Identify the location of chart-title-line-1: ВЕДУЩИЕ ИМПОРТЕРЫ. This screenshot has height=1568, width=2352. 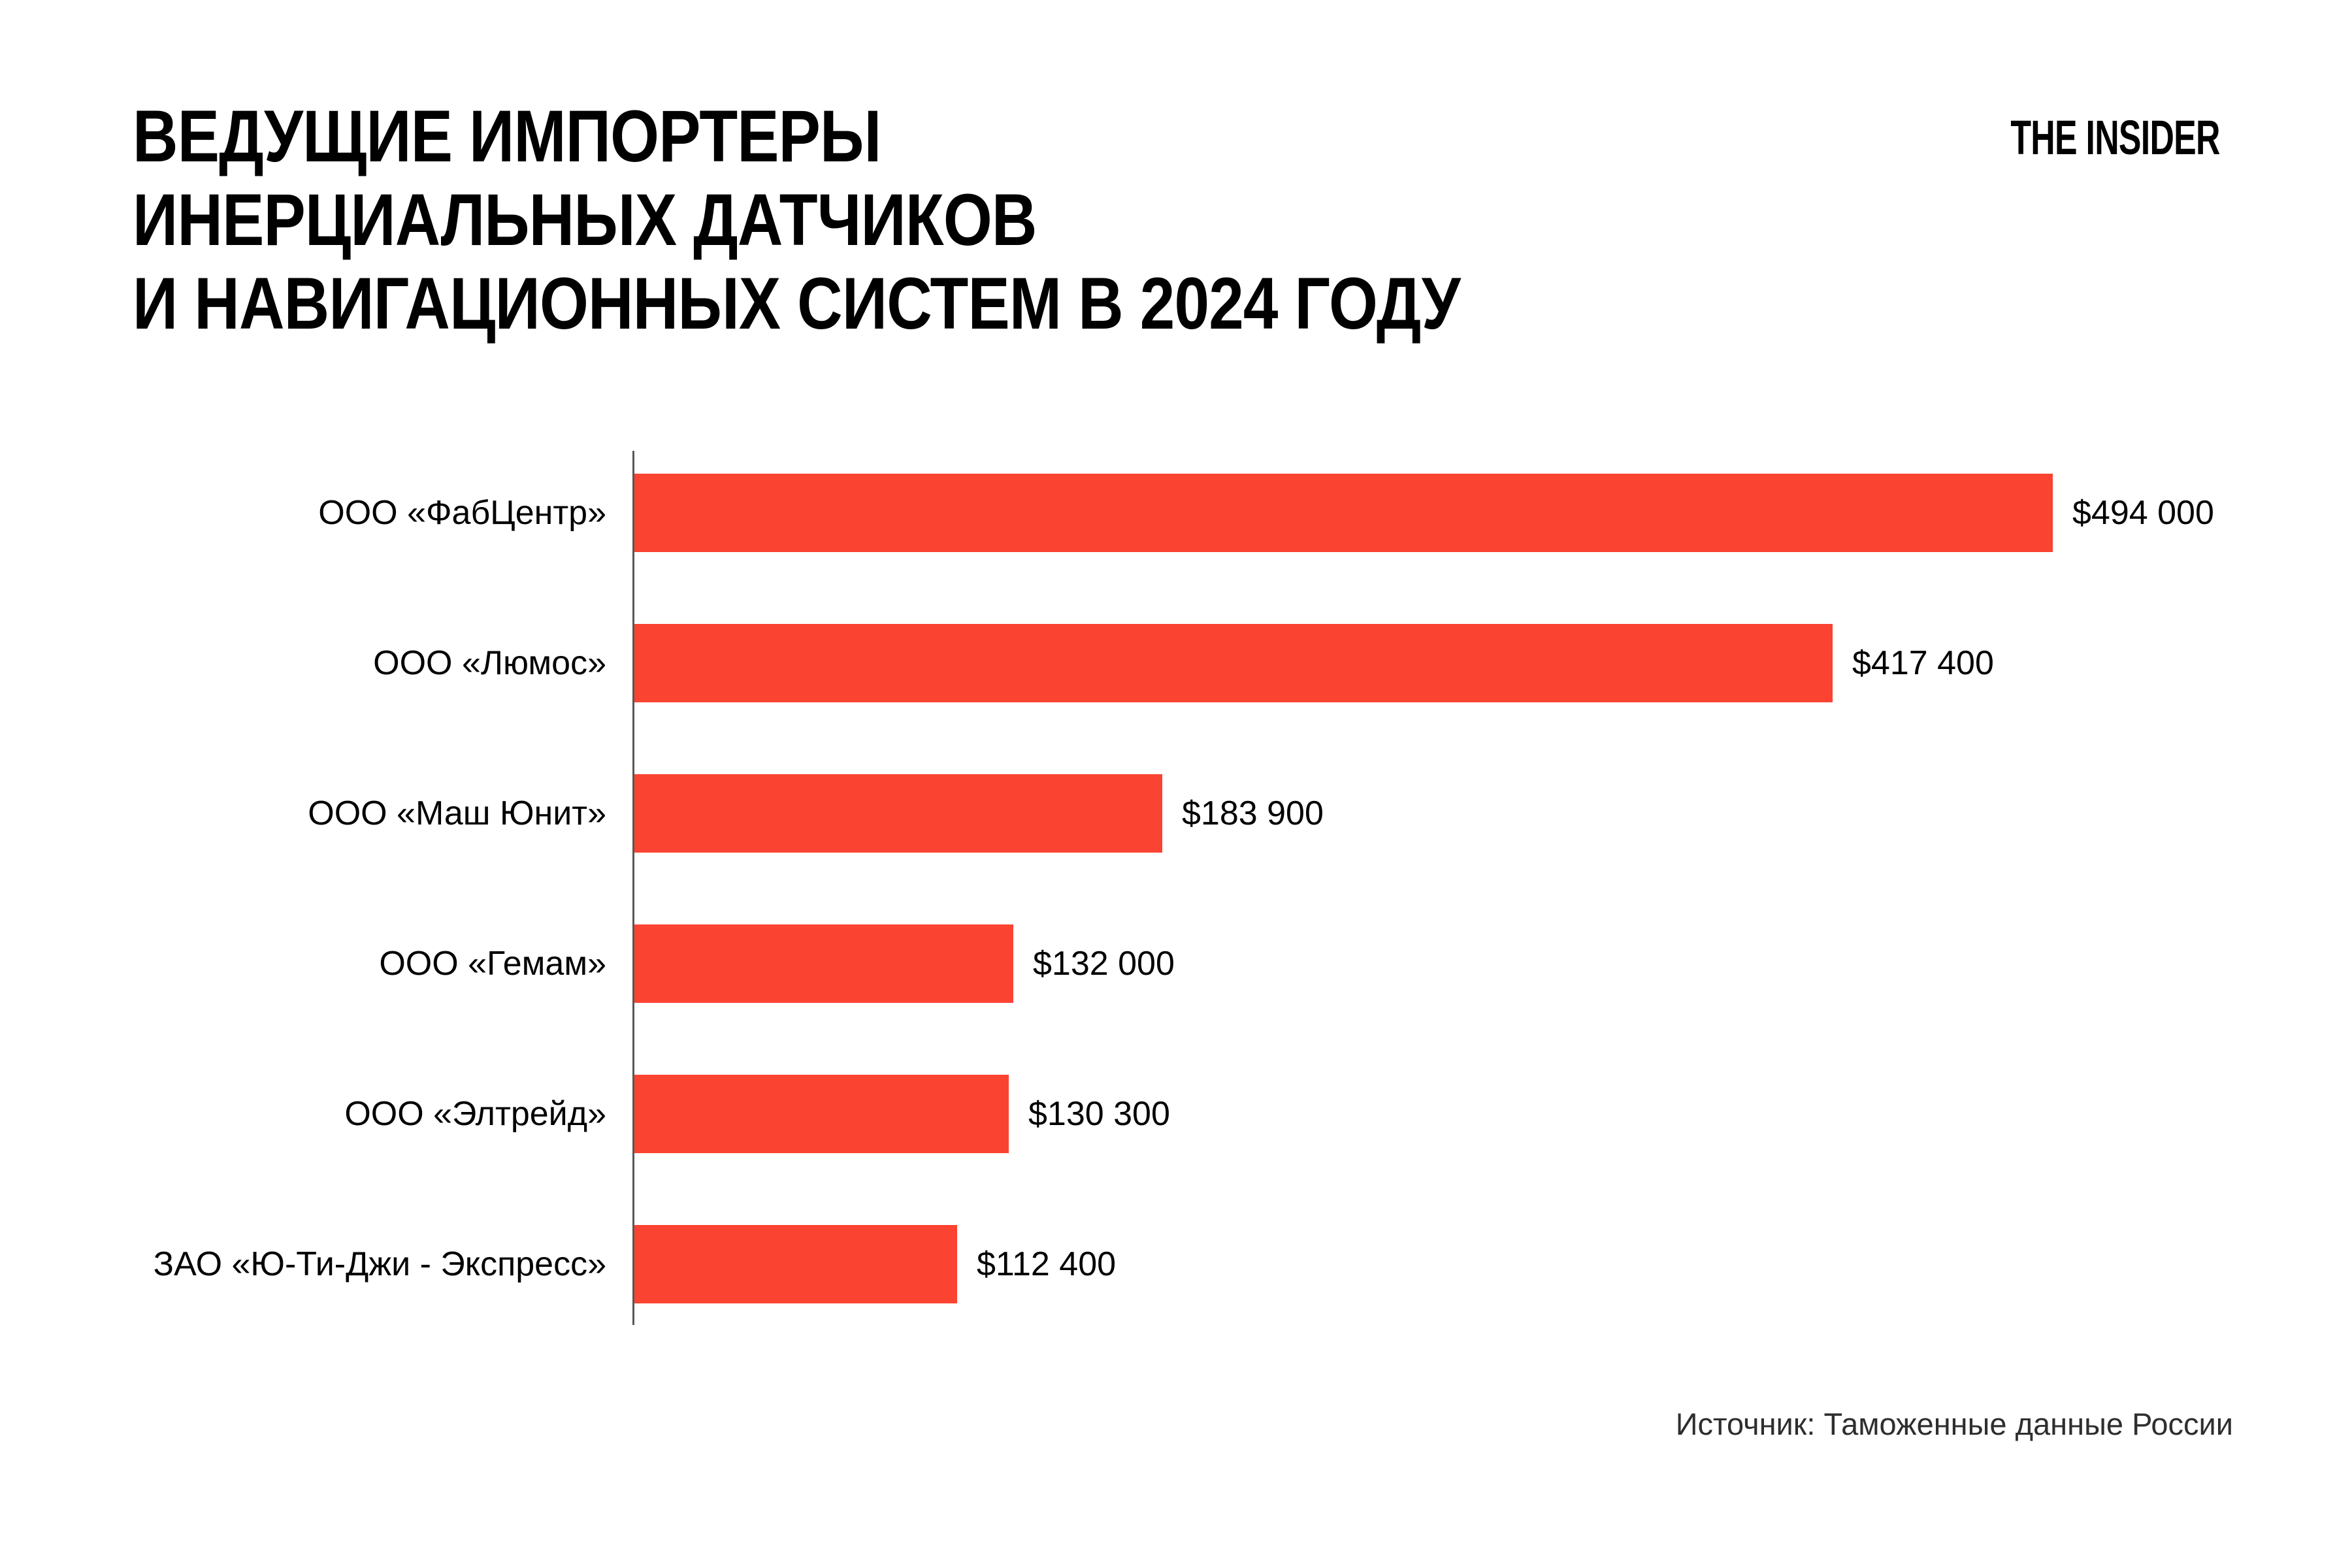
(507, 136).